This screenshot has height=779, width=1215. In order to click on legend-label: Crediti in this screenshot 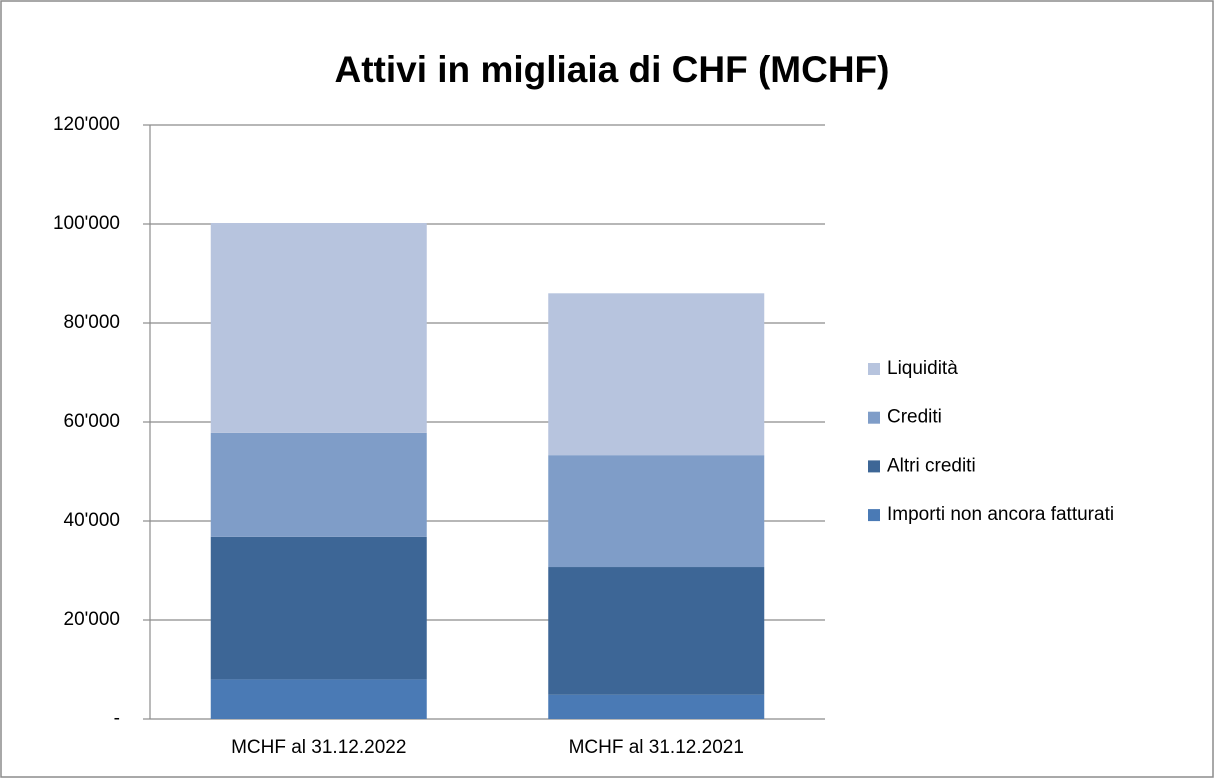, I will do `click(914, 417)`.